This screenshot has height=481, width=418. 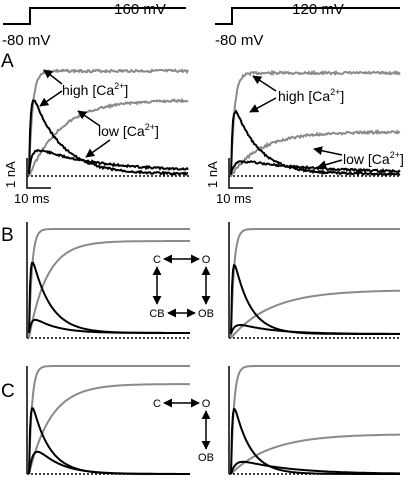 I want to click on trace-low-ca-gray-left, so click(x=108, y=137).